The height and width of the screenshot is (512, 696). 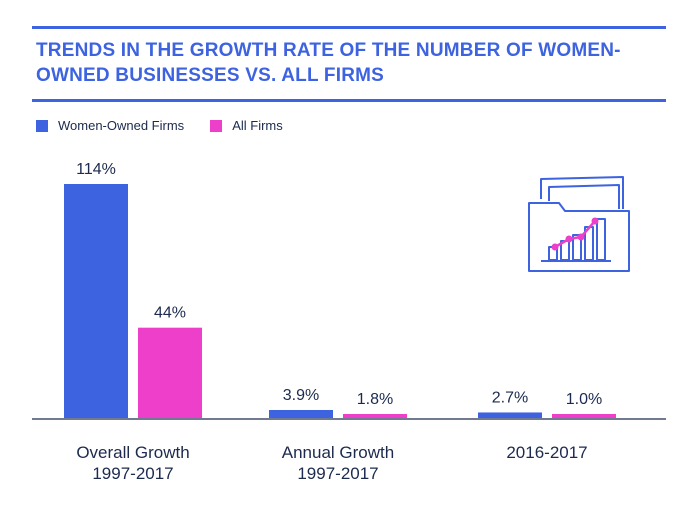 What do you see at coordinates (337, 473) in the screenshot?
I see `category-label-1-1: 1997-2017` at bounding box center [337, 473].